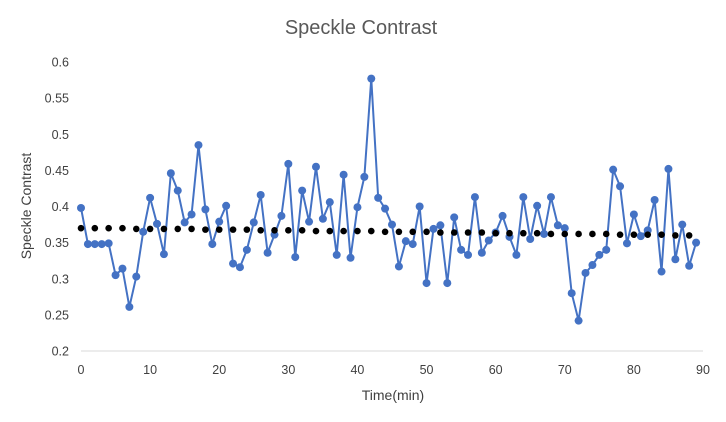  Describe the element at coordinates (357, 370) in the screenshot. I see `x-tick-label: 40` at that location.